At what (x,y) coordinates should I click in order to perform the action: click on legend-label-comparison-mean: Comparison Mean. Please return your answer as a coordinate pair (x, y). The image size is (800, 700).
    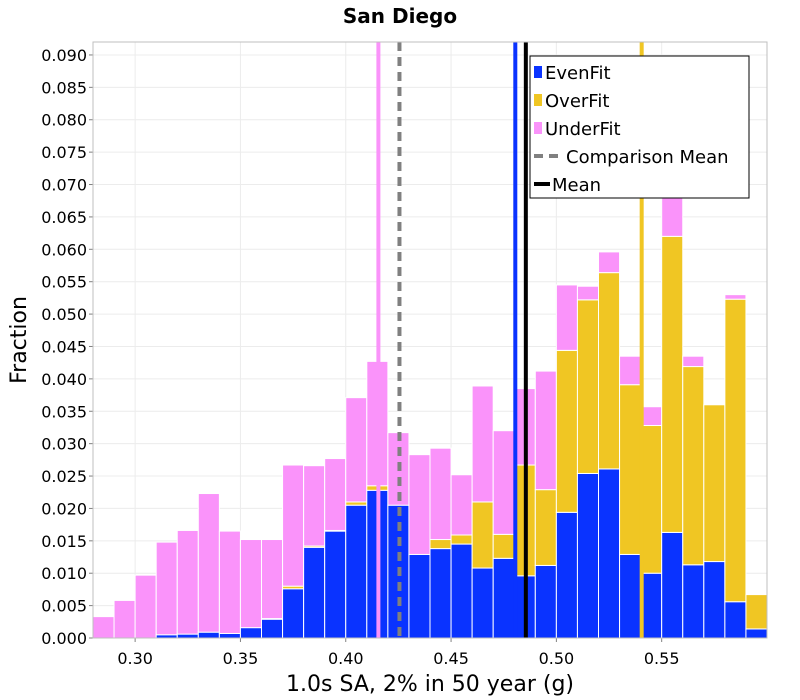
    Looking at the image, I should click on (647, 157).